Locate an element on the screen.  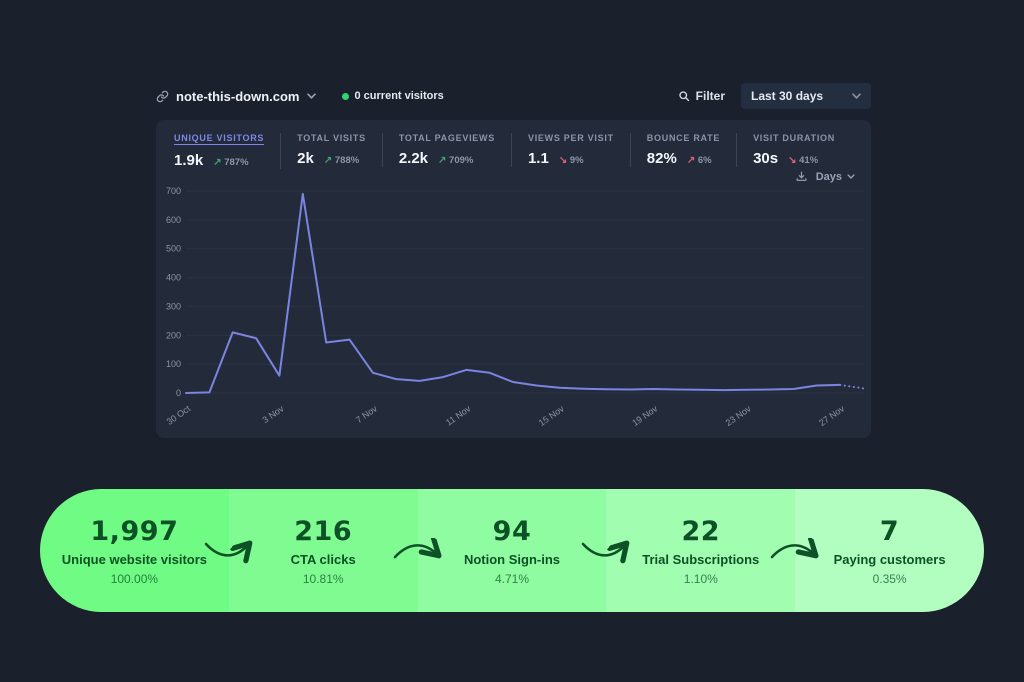
funnel-step-value: 1,997 is located at coordinates (134, 531).